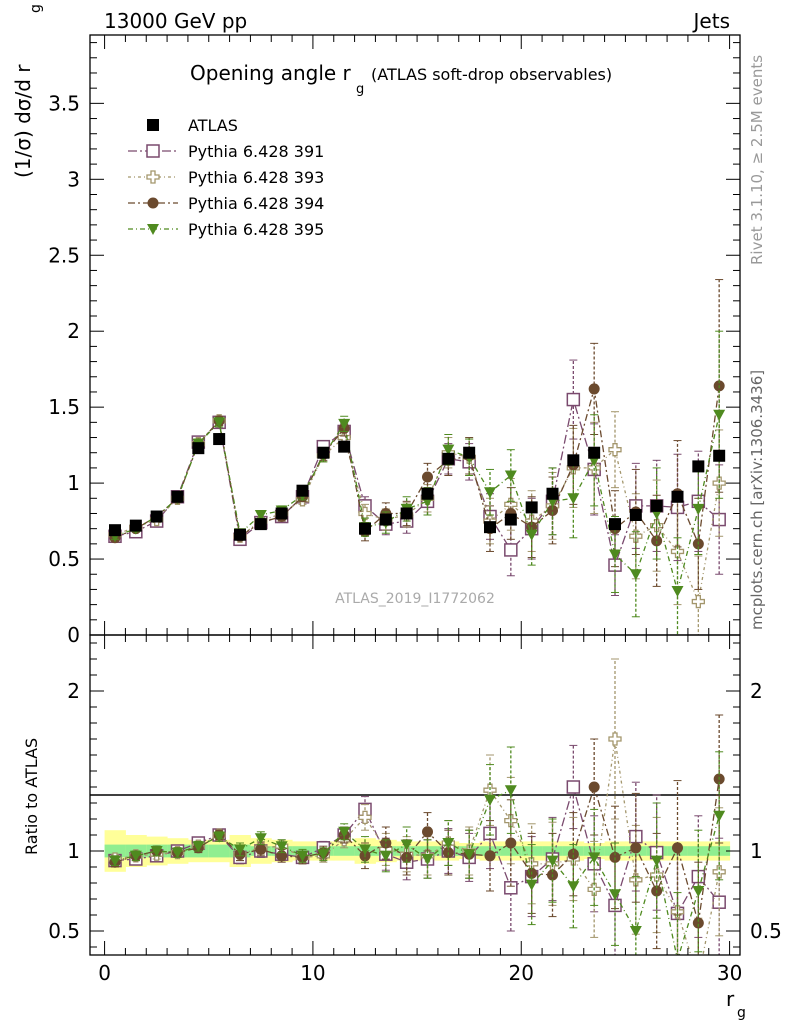 The height and width of the screenshot is (1024, 786). Describe the element at coordinates (741, 1013) in the screenshot. I see `xlabel-sub: g` at that location.